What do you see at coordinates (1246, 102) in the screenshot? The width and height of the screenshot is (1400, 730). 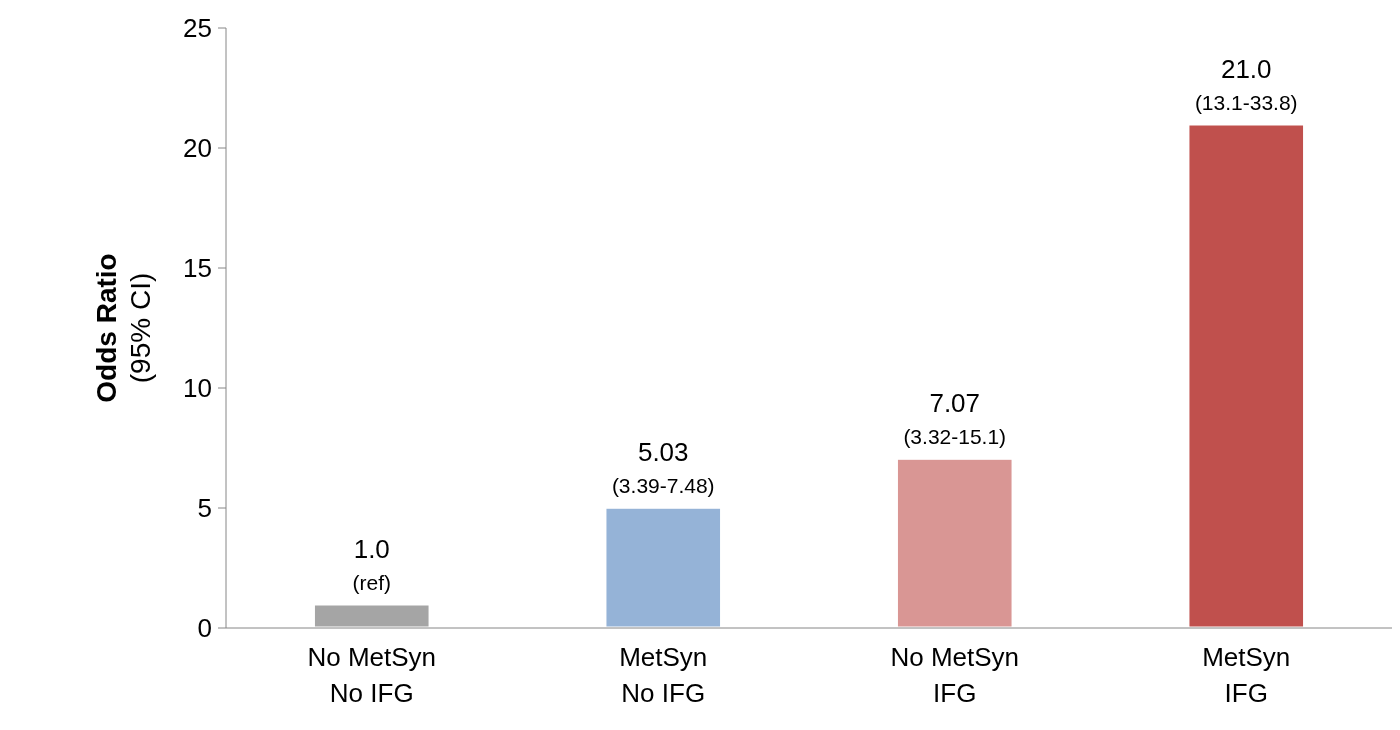 I see `annotation: (13.1-33.8)` at bounding box center [1246, 102].